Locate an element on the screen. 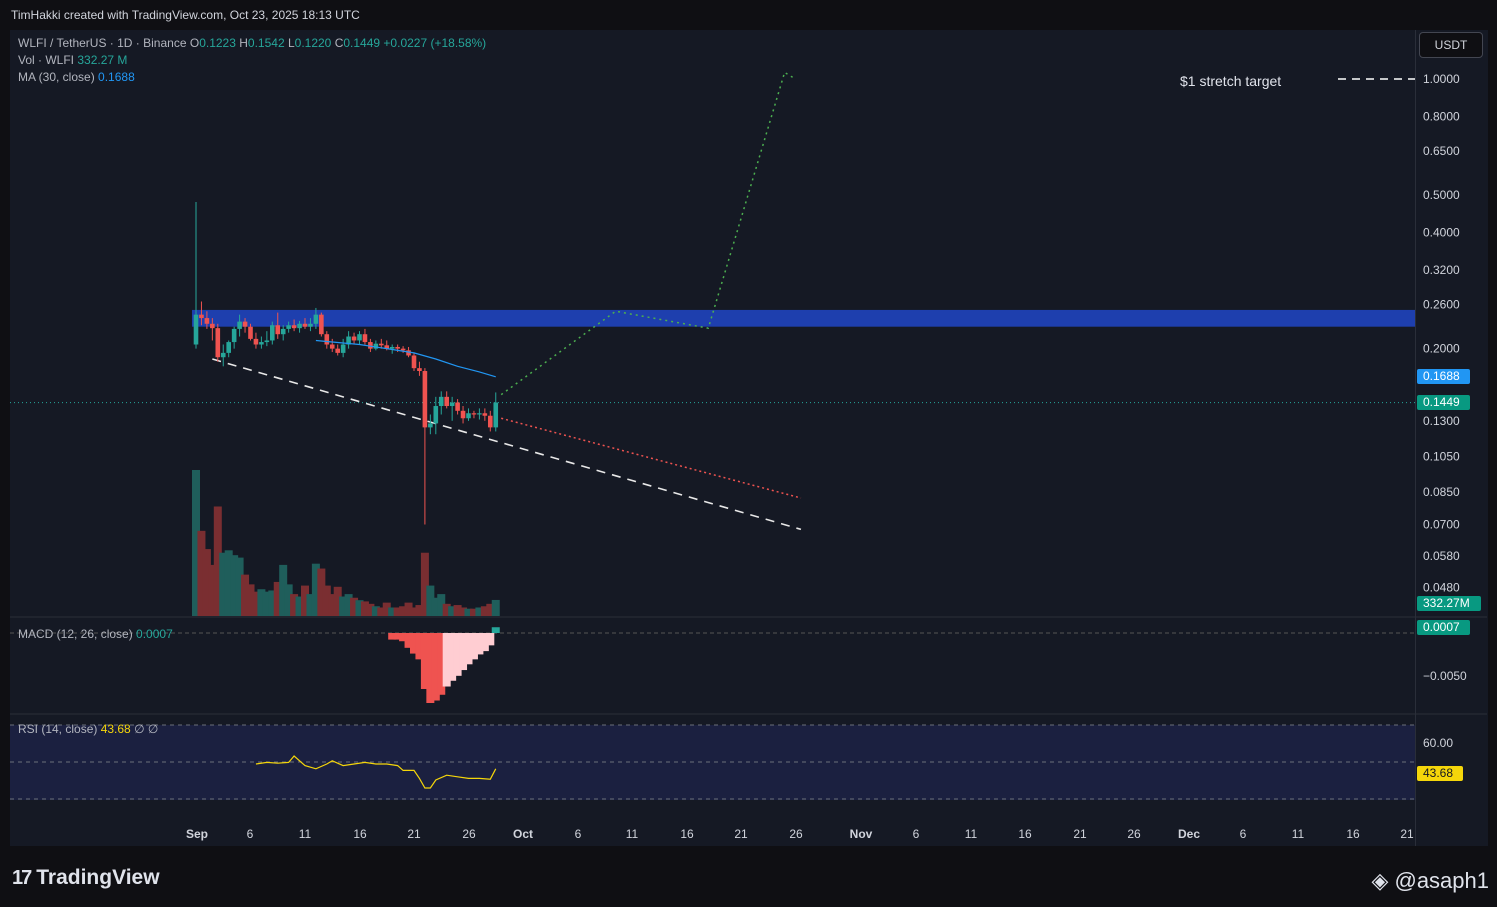 The height and width of the screenshot is (907, 1497). ma-label: MA (30, close) is located at coordinates (56, 77).